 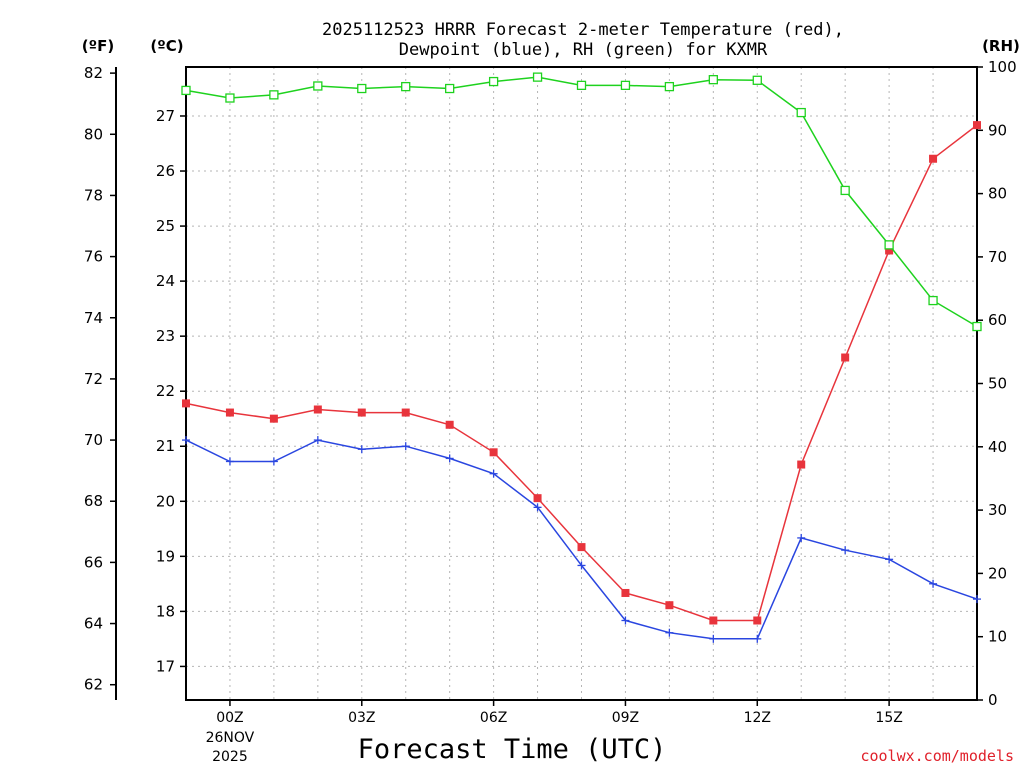 I want to click on f-tick-label: 80, so click(x=93, y=134).